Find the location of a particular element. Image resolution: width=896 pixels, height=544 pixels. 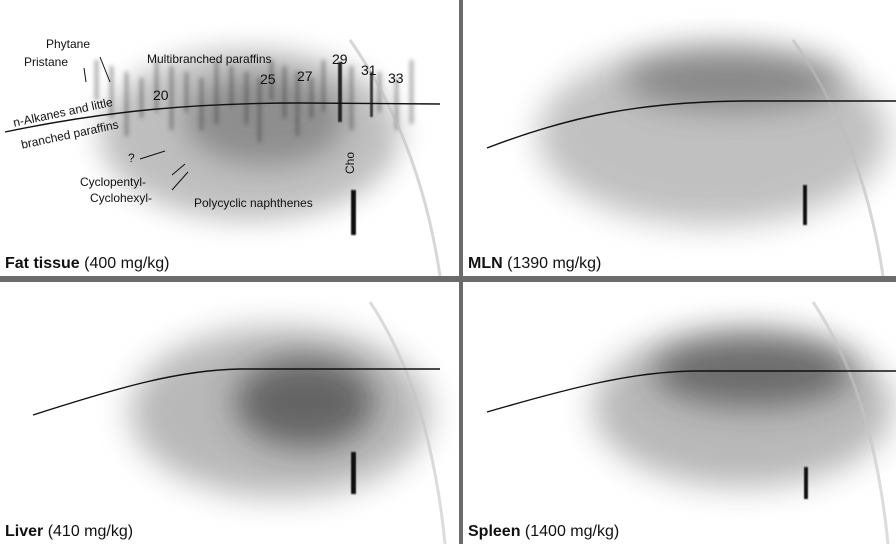

carbon-number-33: 33 is located at coordinates (396, 78).